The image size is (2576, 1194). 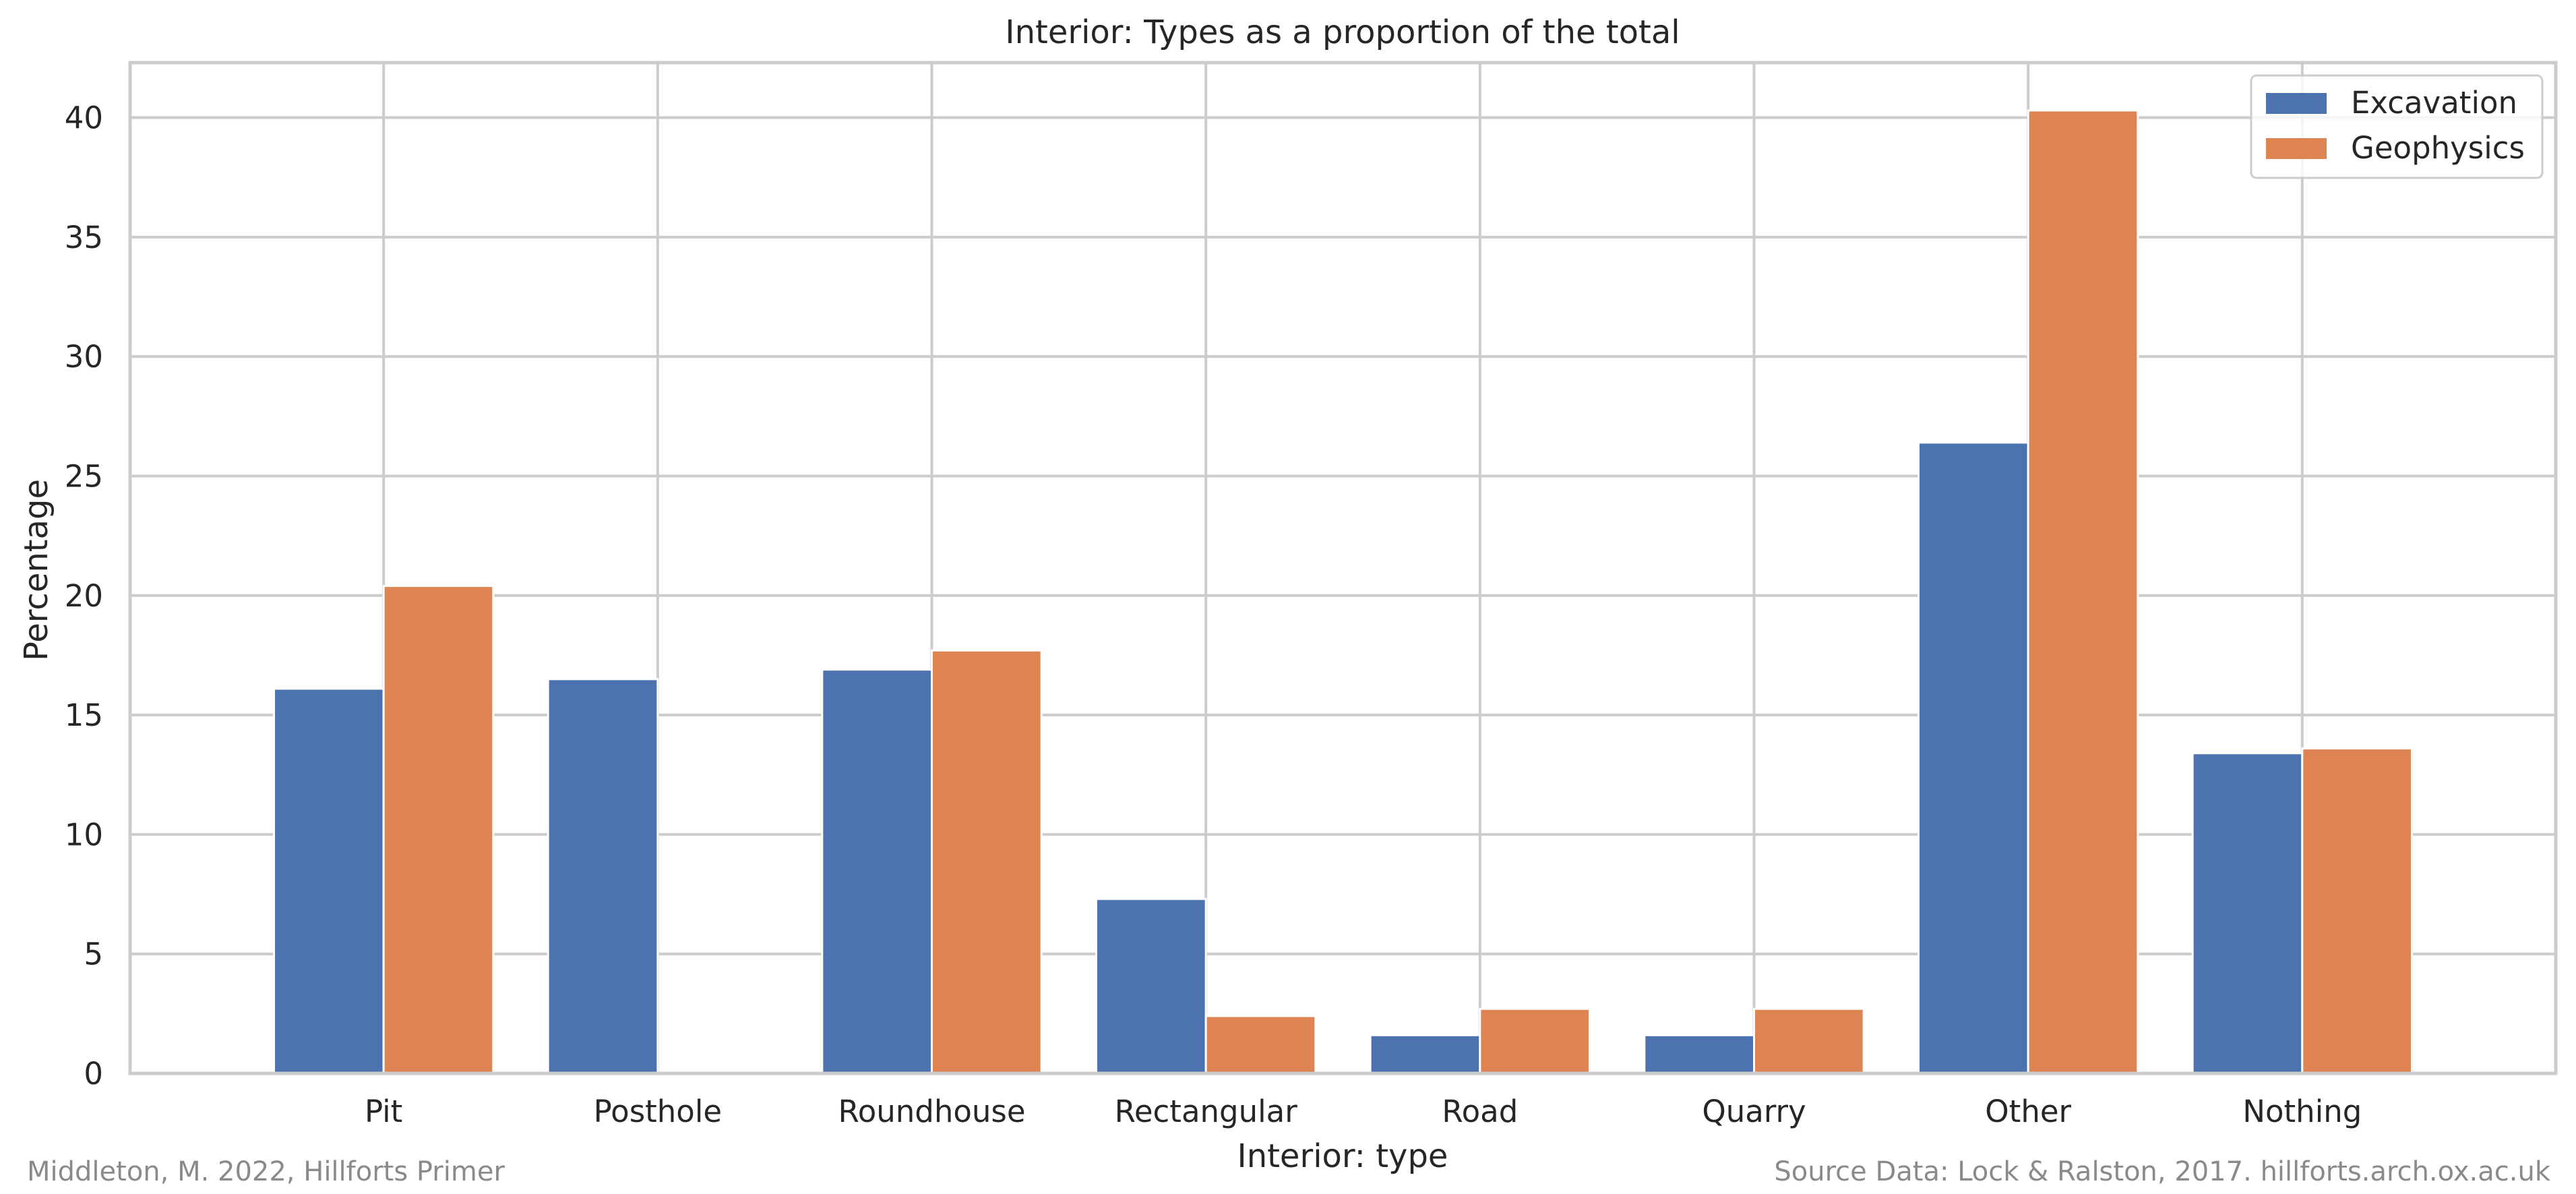 What do you see at coordinates (1207, 1111) in the screenshot?
I see `x-tick-label: Rectangular` at bounding box center [1207, 1111].